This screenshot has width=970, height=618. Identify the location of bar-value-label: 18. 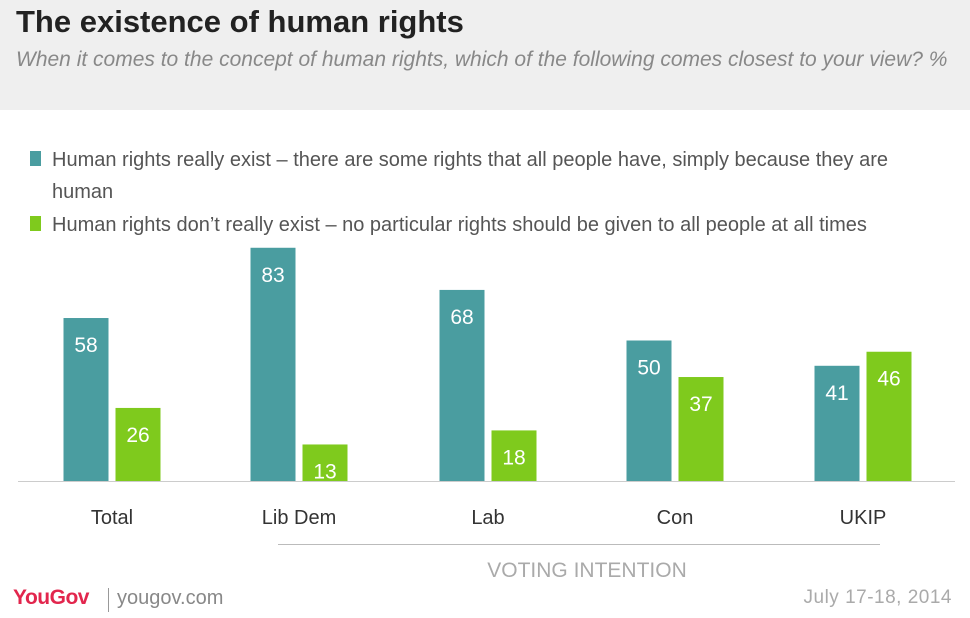
(513, 457).